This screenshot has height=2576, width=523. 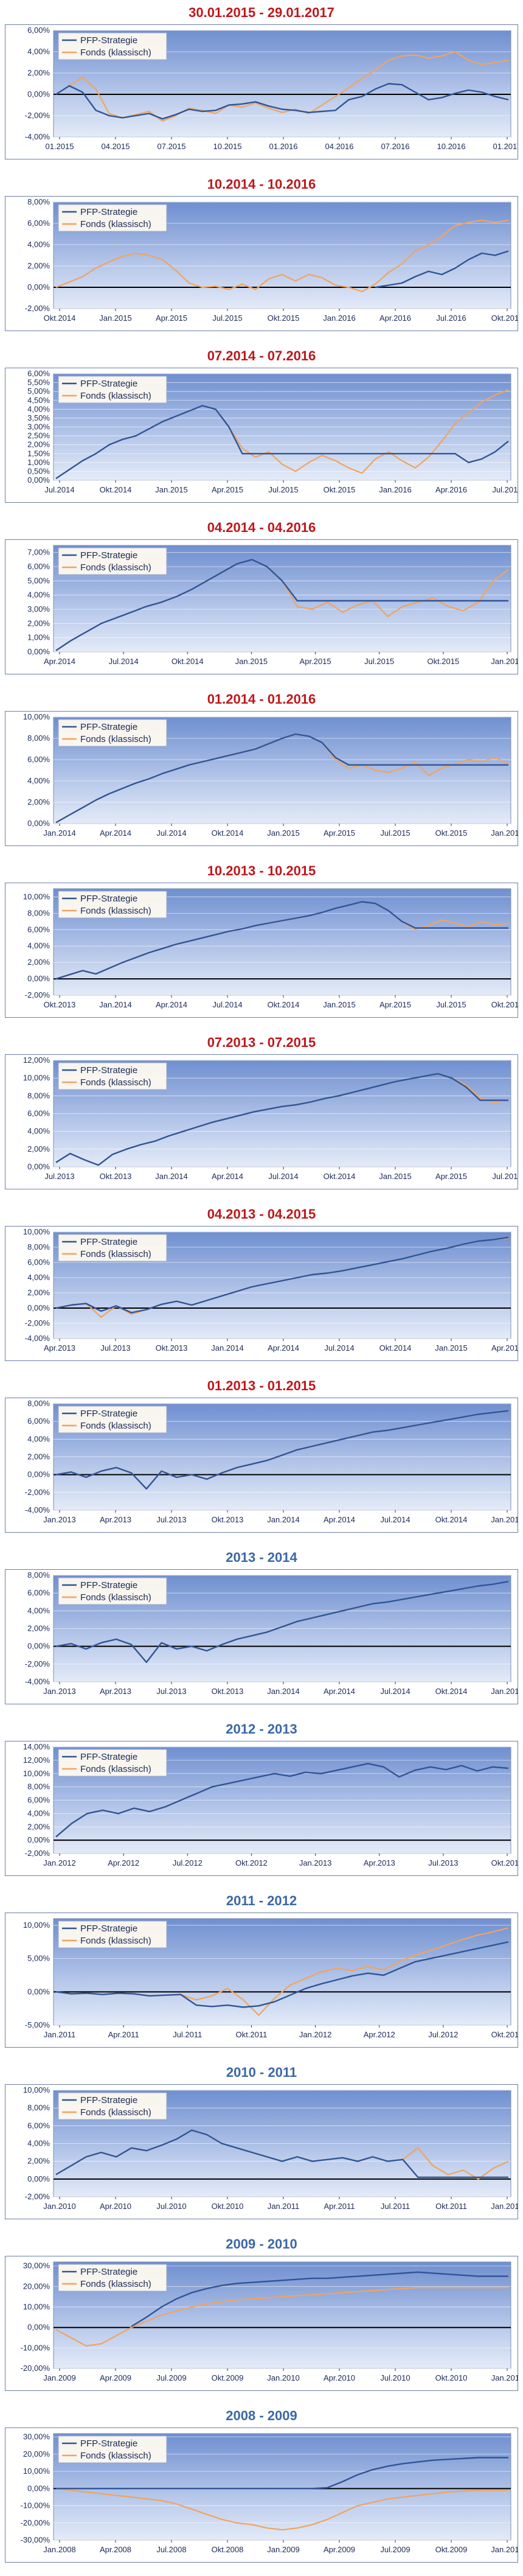 What do you see at coordinates (505, 318) in the screenshot?
I see `x-tick-label: Okt.2016` at bounding box center [505, 318].